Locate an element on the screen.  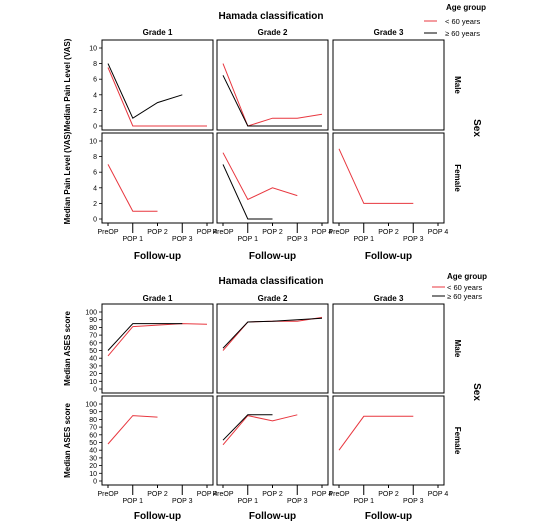
y-tick-label: 8 is located at coordinates (95, 64).